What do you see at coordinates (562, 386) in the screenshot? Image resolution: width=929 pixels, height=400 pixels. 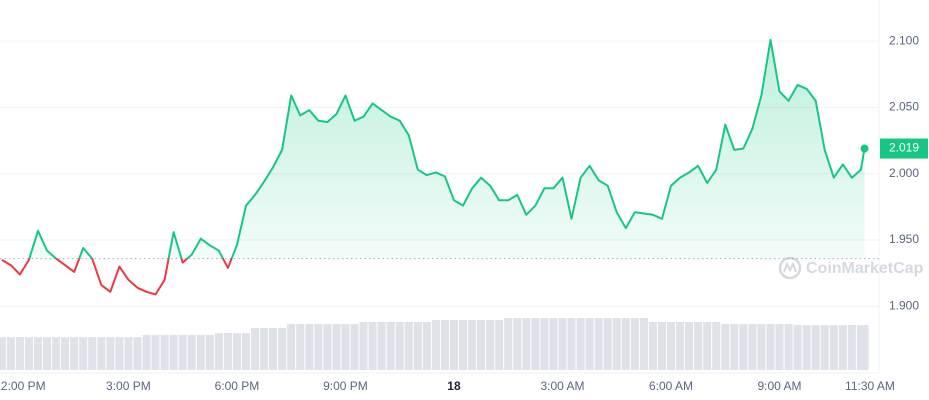 I see `x-tick-label: 3:00 AM` at bounding box center [562, 386].